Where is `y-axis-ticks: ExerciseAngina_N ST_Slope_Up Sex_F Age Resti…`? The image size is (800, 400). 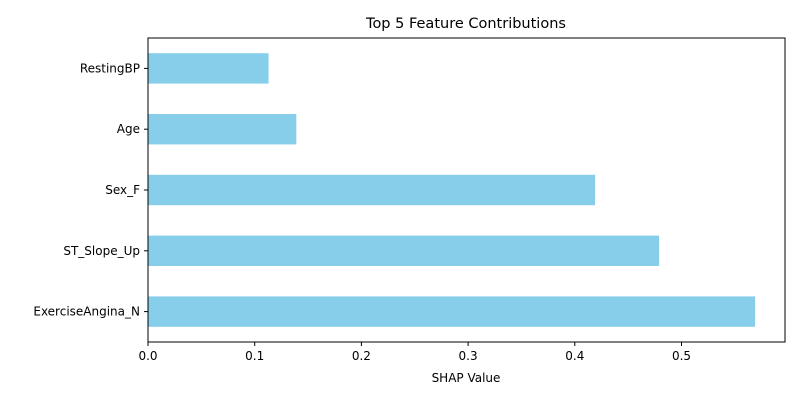
y-axis-ticks: ExerciseAngina_N ST_Slope_Up Sex_F Age Resti… is located at coordinates (90, 190).